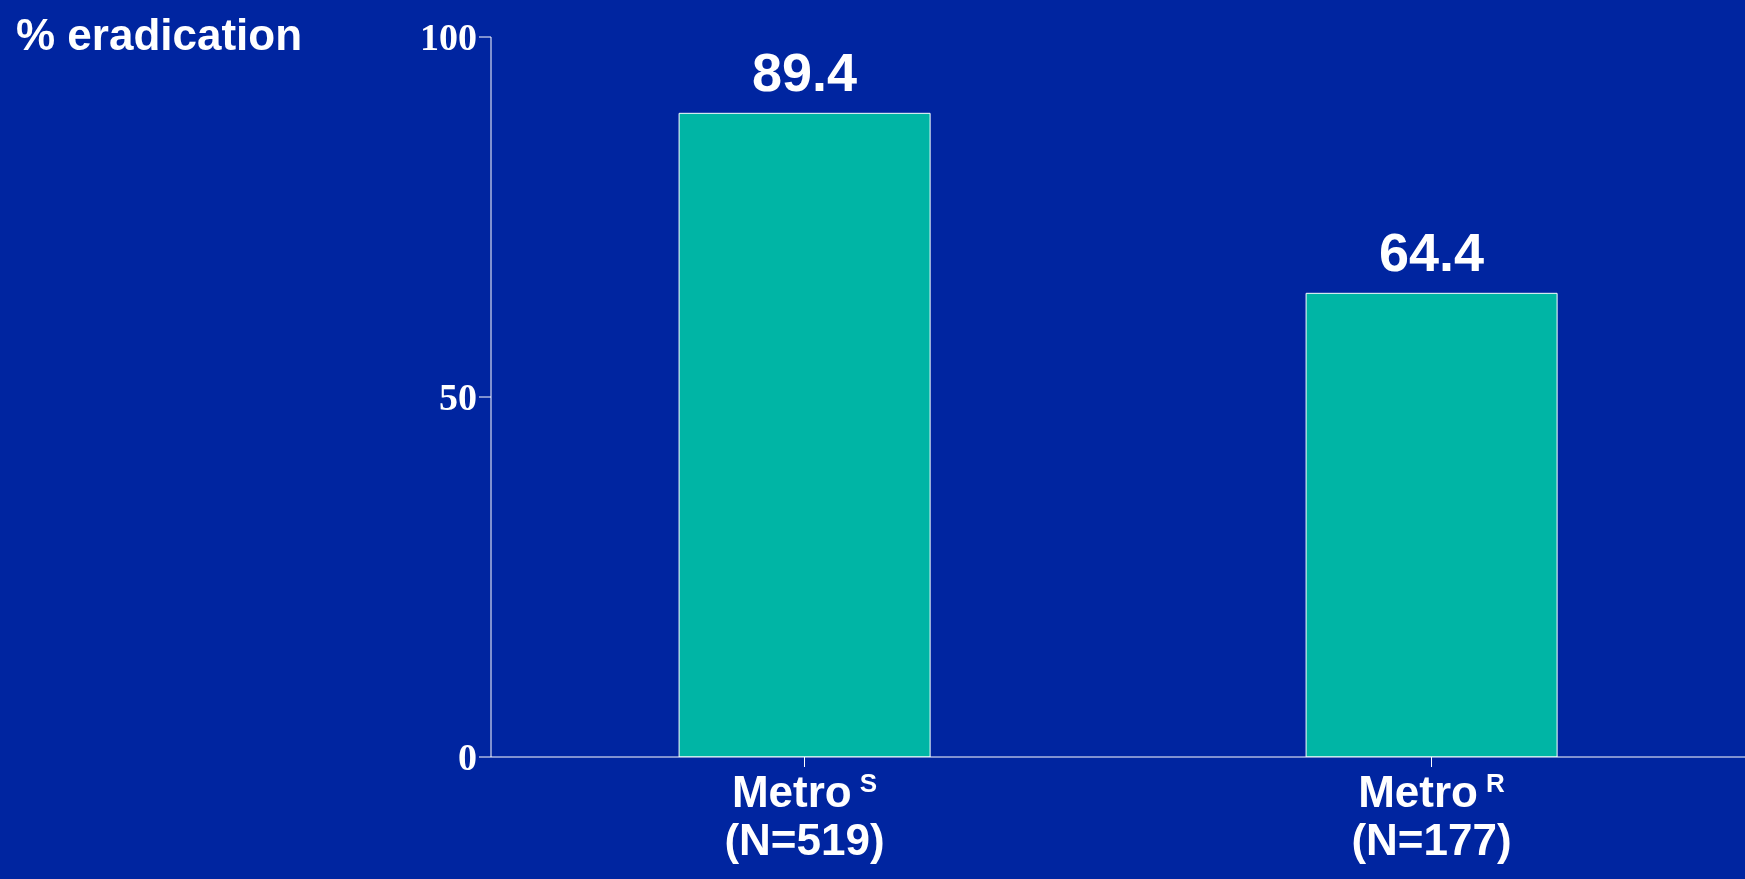 This screenshot has width=1745, height=879. What do you see at coordinates (159, 35) in the screenshot?
I see `y-axis-title: % eradication` at bounding box center [159, 35].